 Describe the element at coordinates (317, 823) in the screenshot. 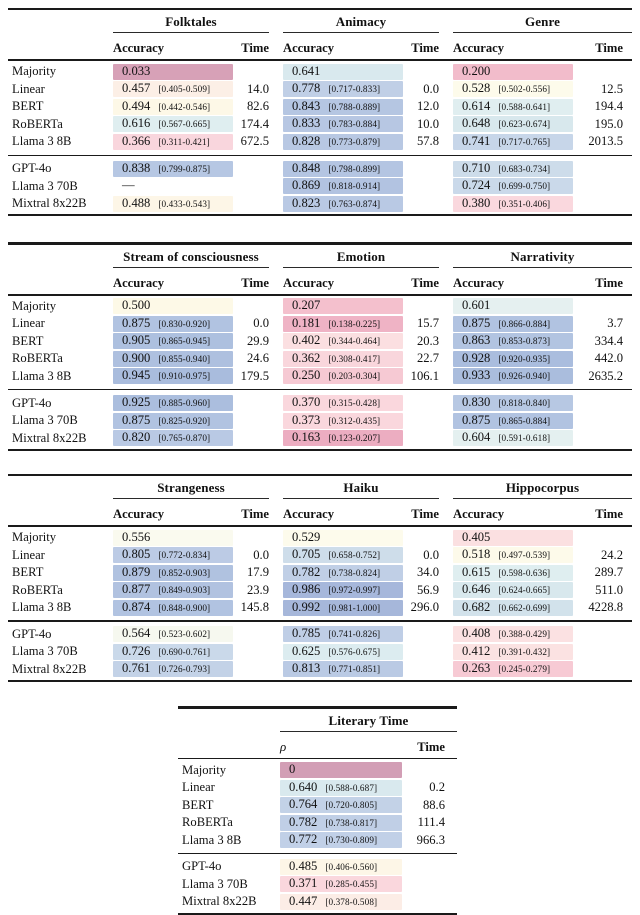

I see `table-row: RoBERTa 0.782 [0.738-0.817] 111.4` at that location.